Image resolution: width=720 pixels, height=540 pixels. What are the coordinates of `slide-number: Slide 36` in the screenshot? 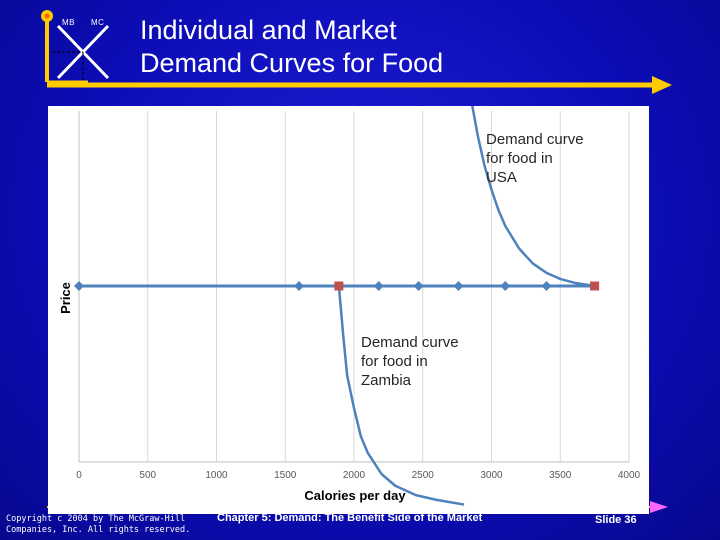 It's located at (616, 520).